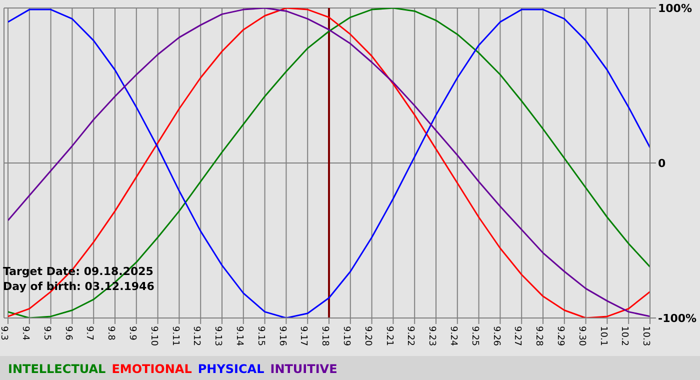 The height and width of the screenshot is (380, 700). I want to click on x-tick-label: 9.3, so click(4, 333).